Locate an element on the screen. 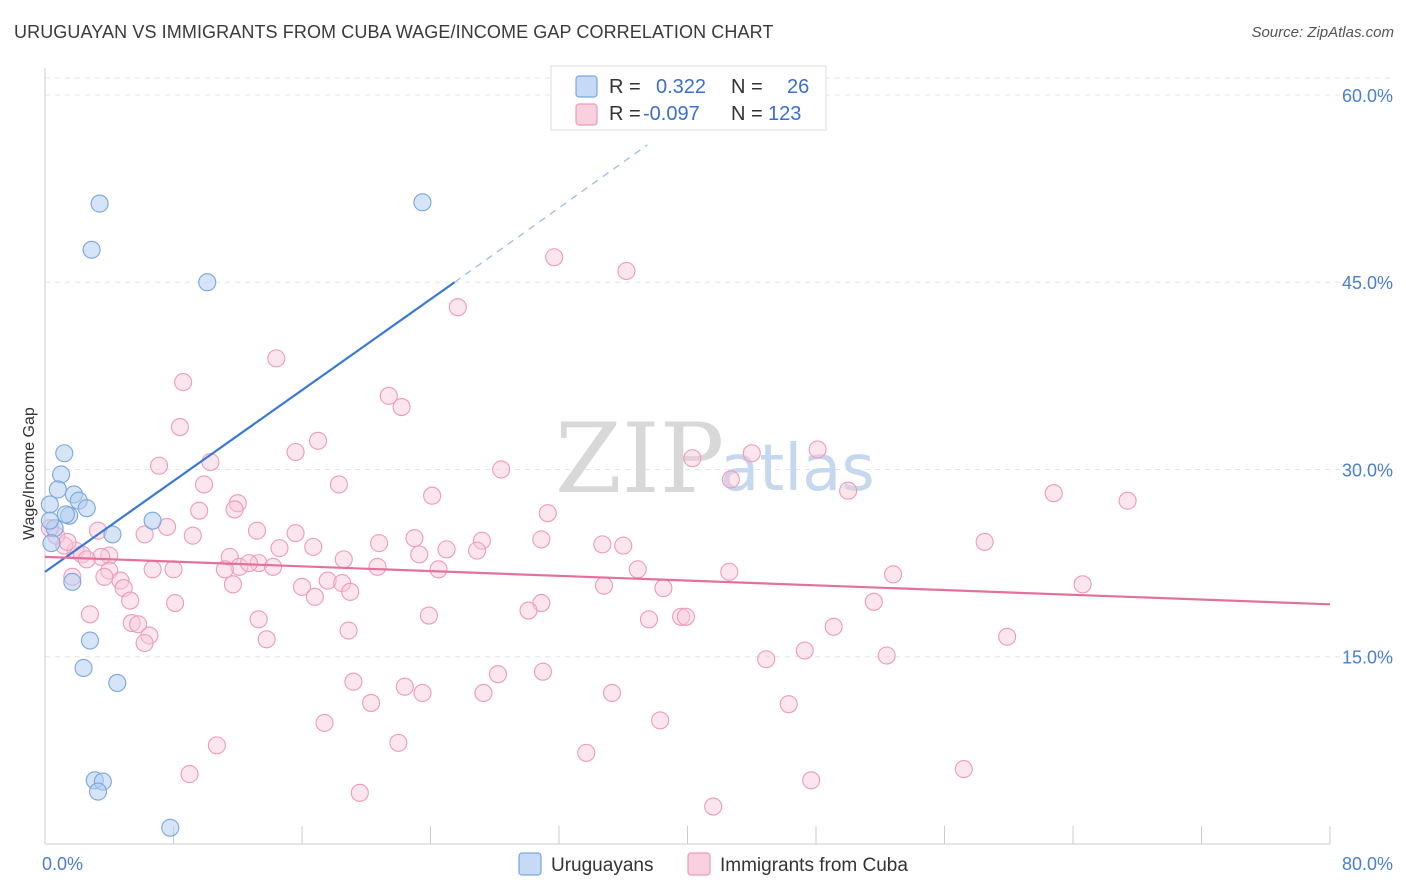 This screenshot has height=892, width=1406. watermark: ZIP atlas is located at coordinates (715, 459).